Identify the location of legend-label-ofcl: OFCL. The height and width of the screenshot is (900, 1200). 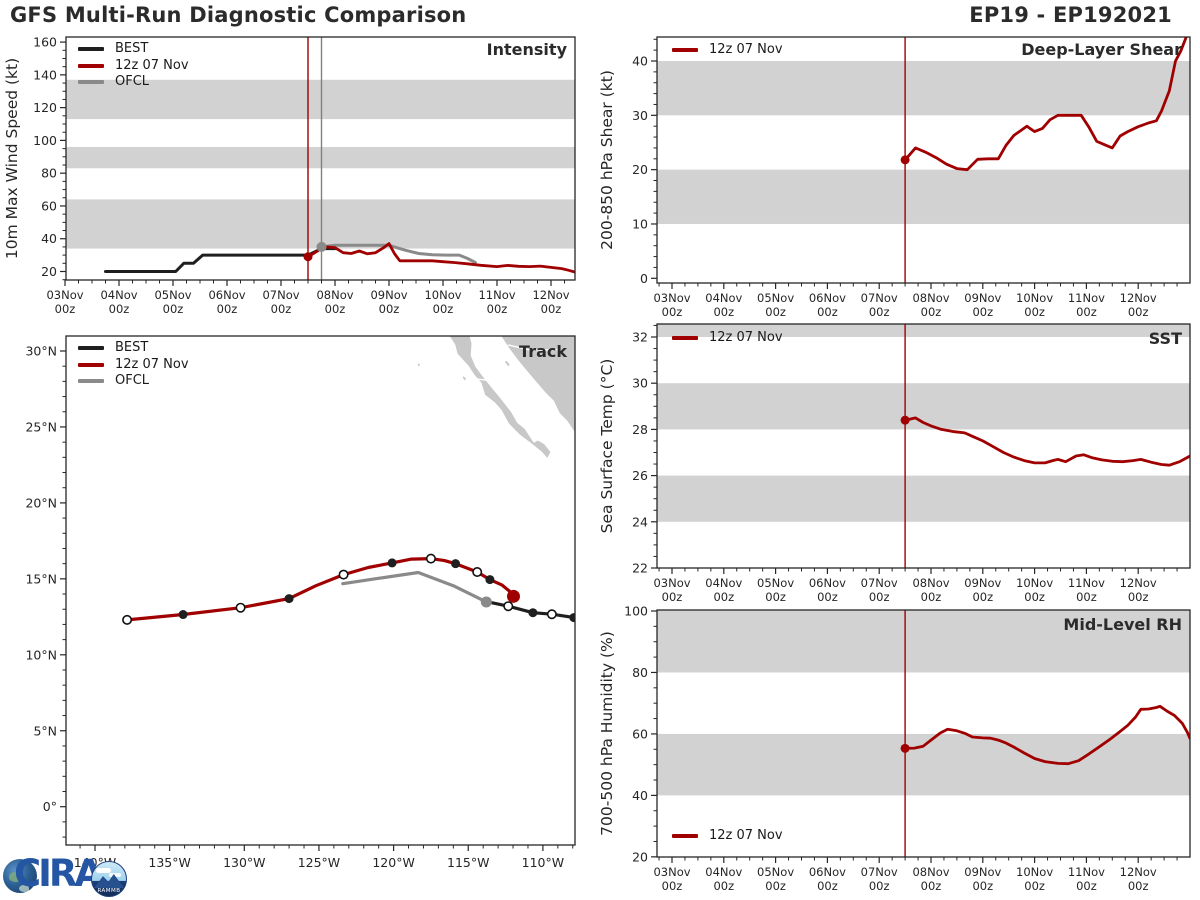
(132, 81).